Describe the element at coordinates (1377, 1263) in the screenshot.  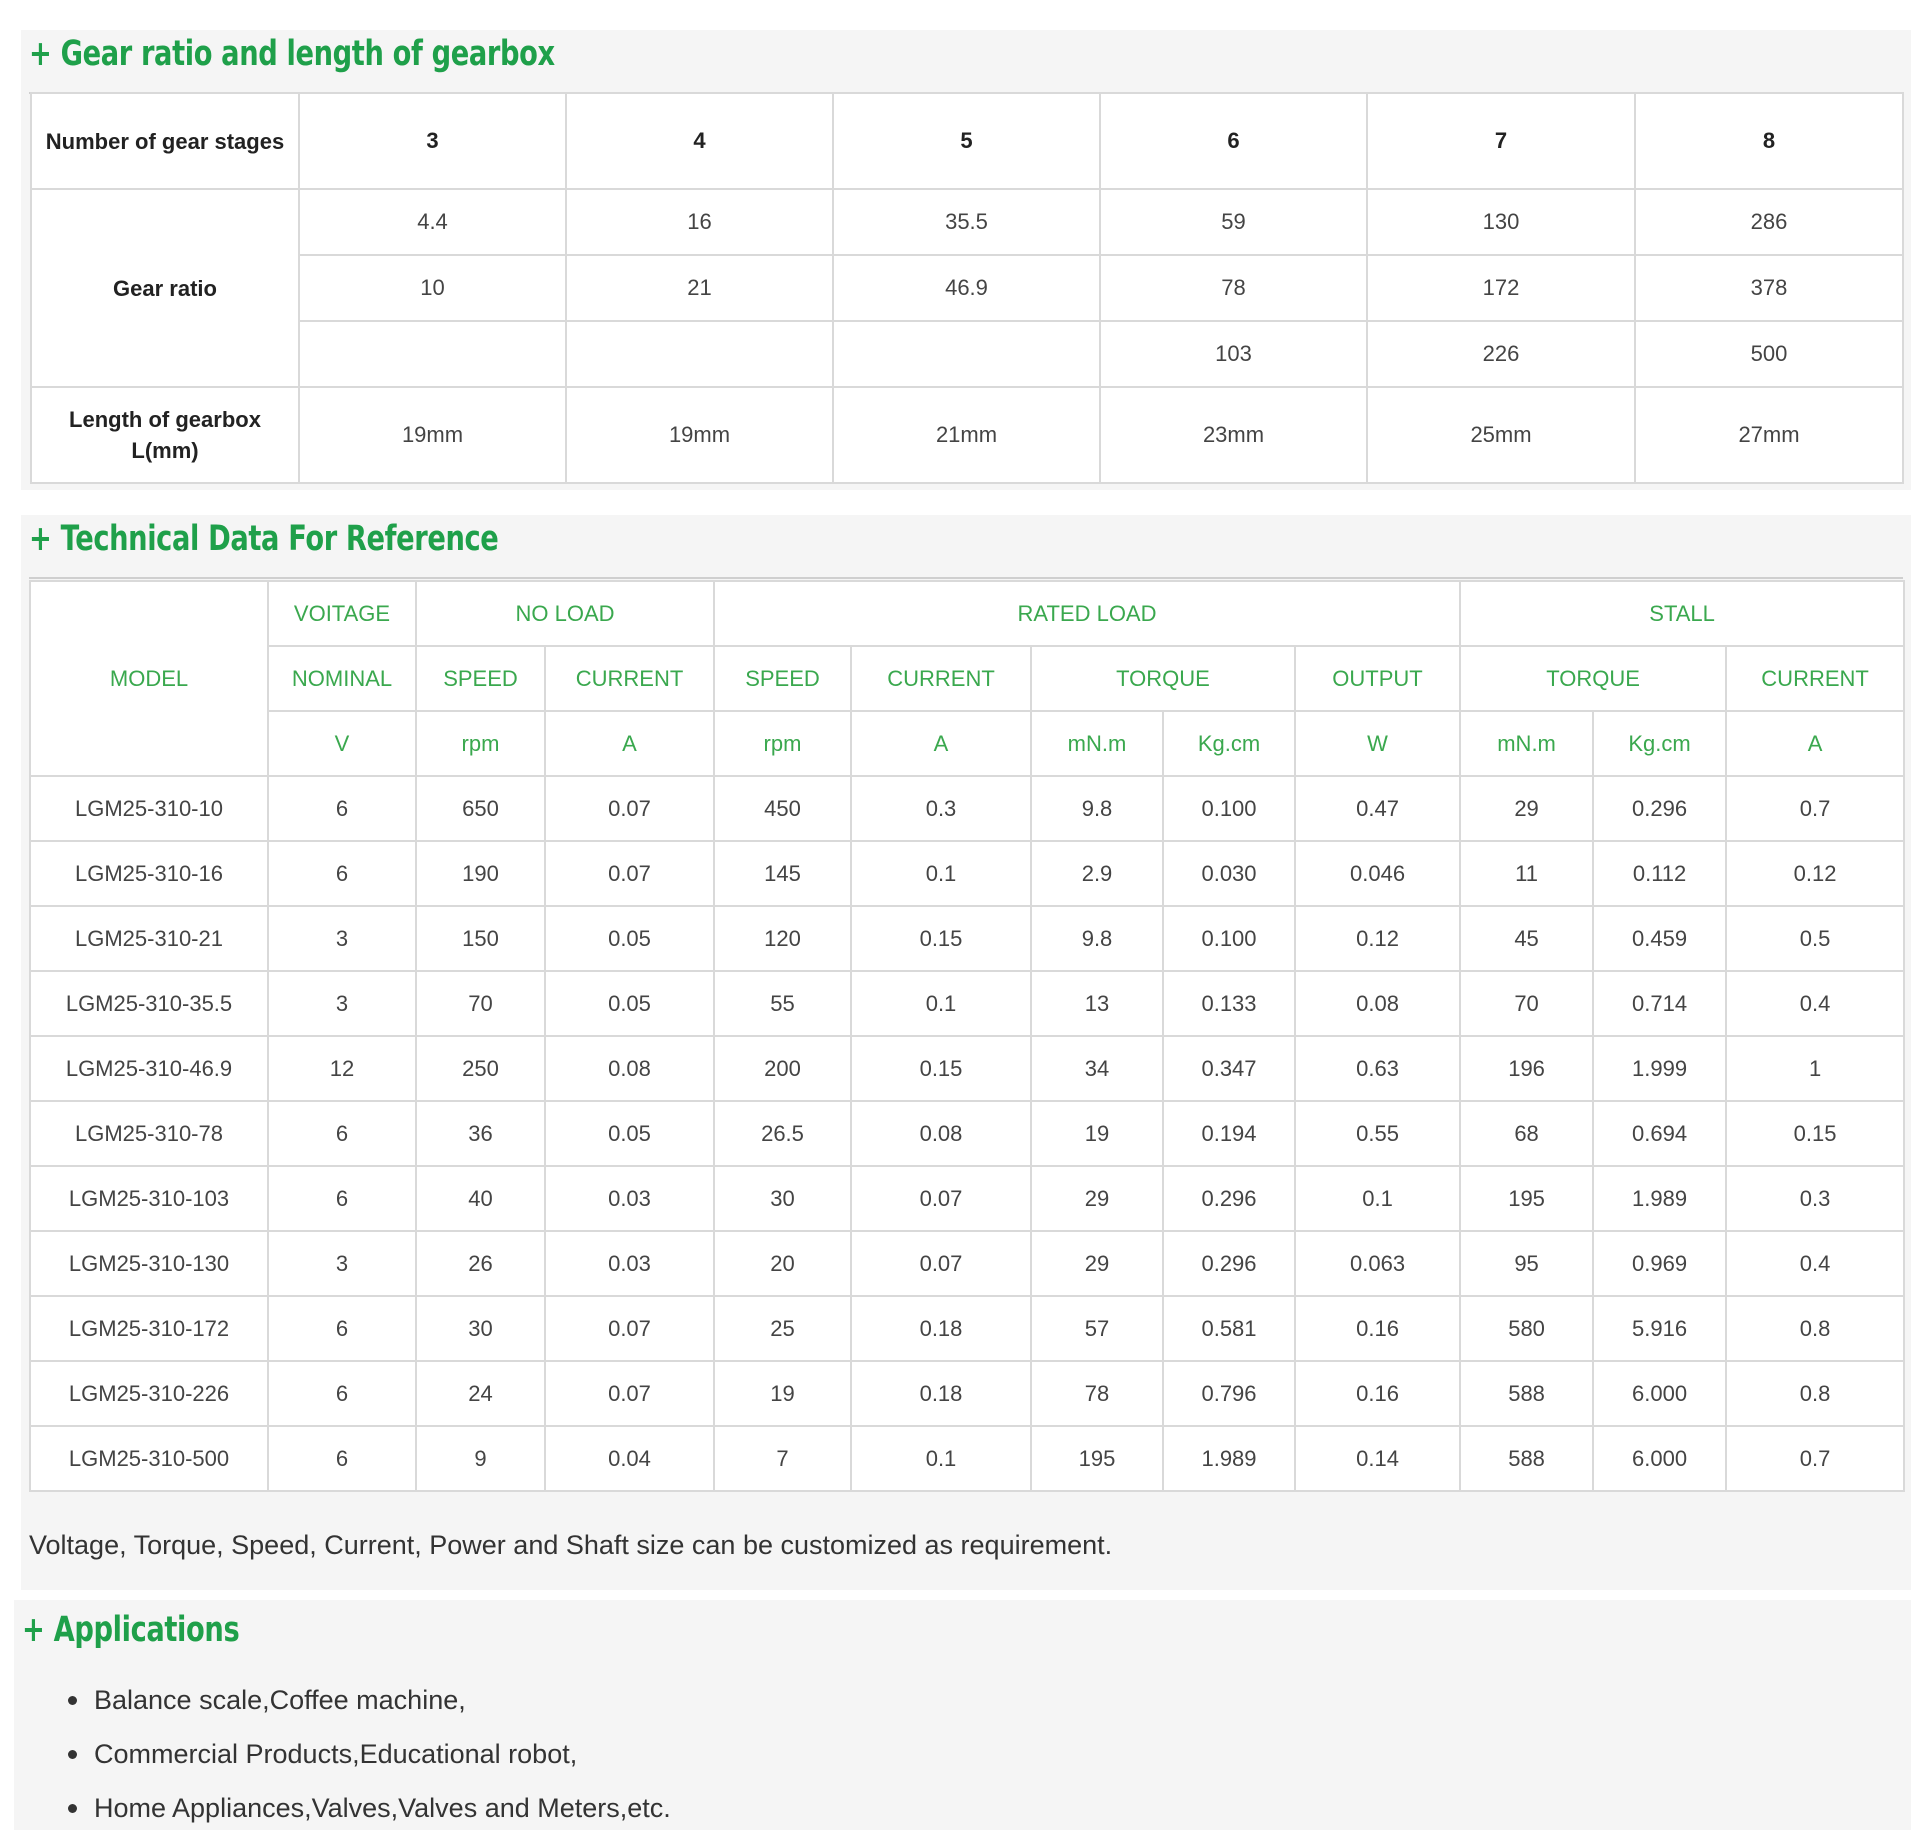
I see `value-cell: 0.063` at that location.